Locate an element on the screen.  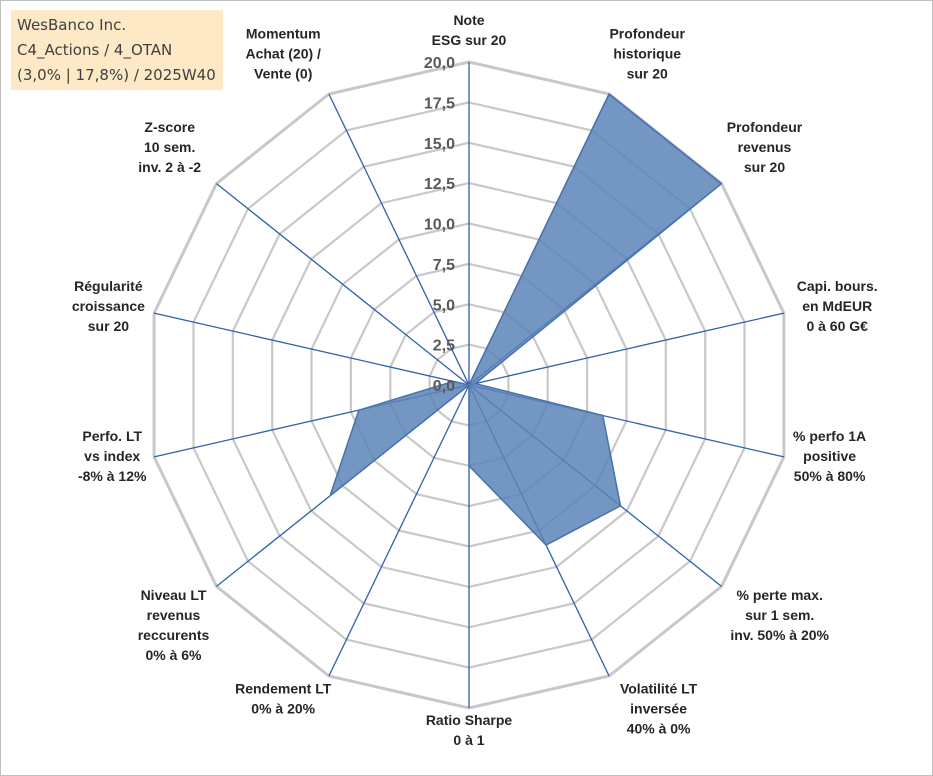
axis-label-3-line-0: Capi. bours. is located at coordinates (837, 286).